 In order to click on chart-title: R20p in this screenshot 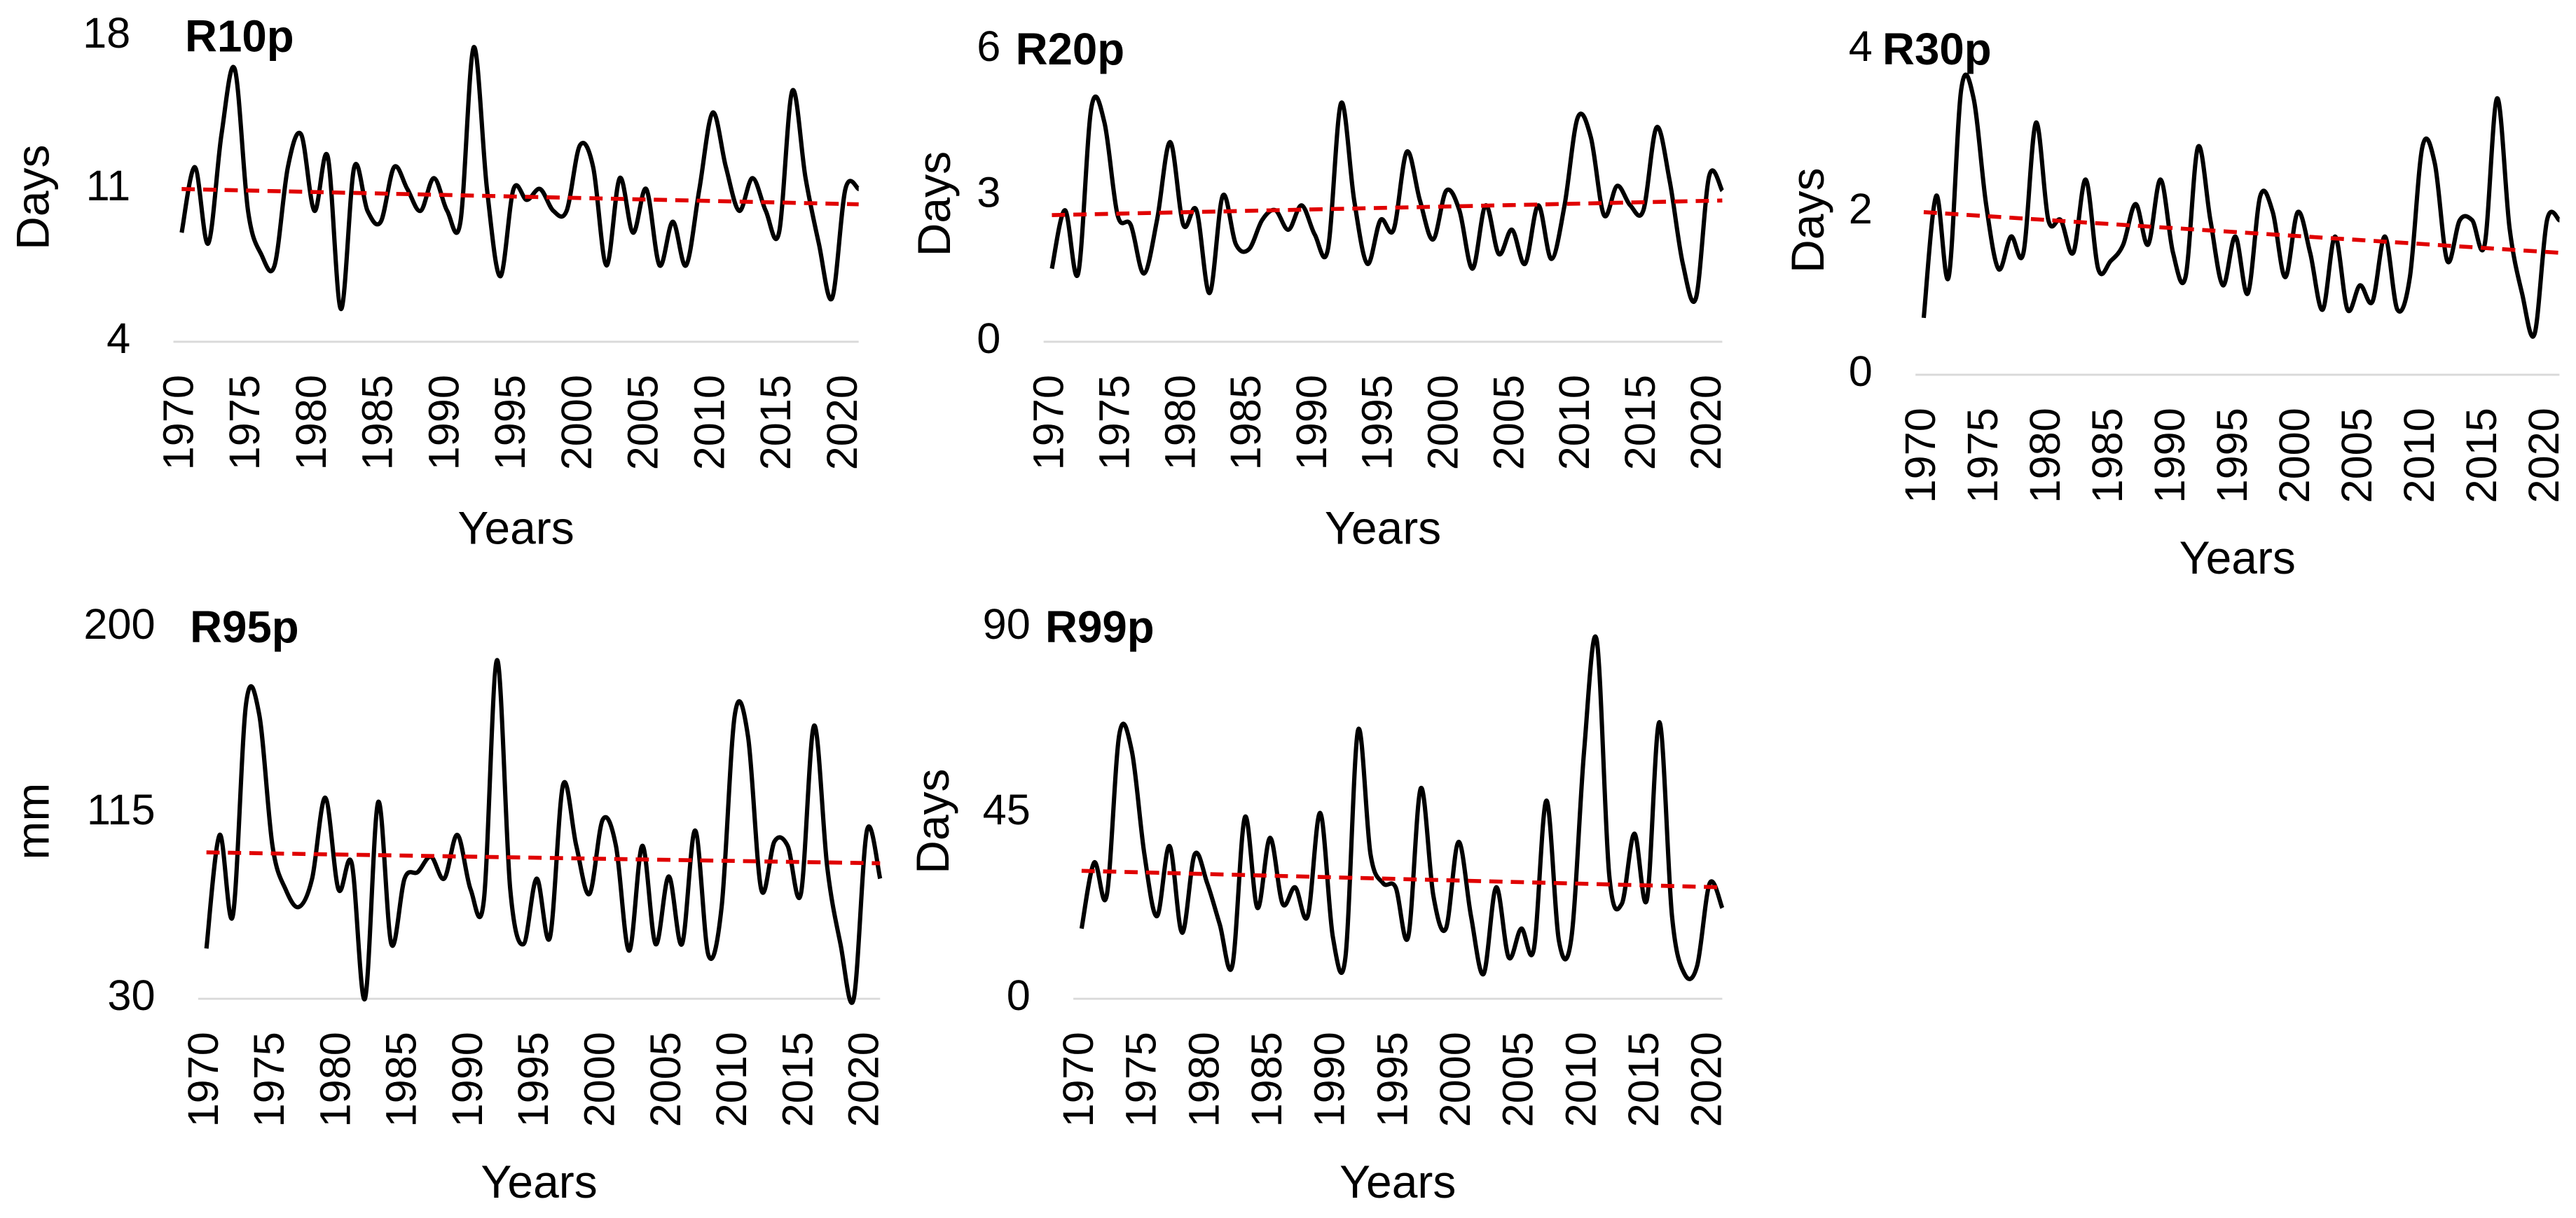, I will do `click(1070, 50)`.